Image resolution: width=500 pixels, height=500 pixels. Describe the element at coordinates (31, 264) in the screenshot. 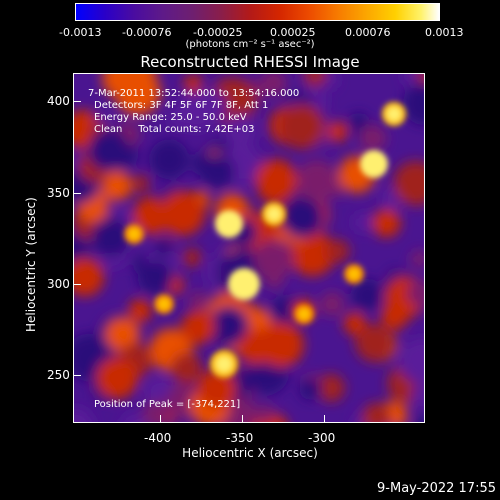

I see `y-axis-label: Heliocentric Y (arcsec)` at that location.